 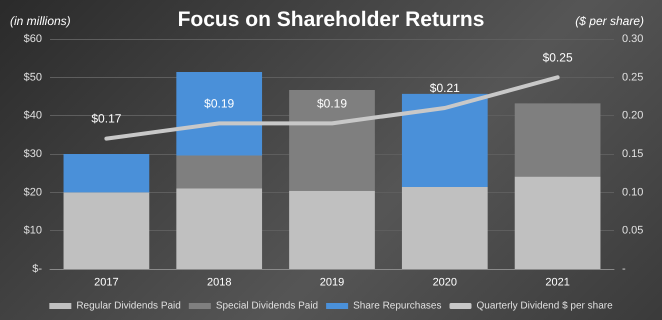 I want to click on x-tick-label: 2020, so click(x=445, y=282).